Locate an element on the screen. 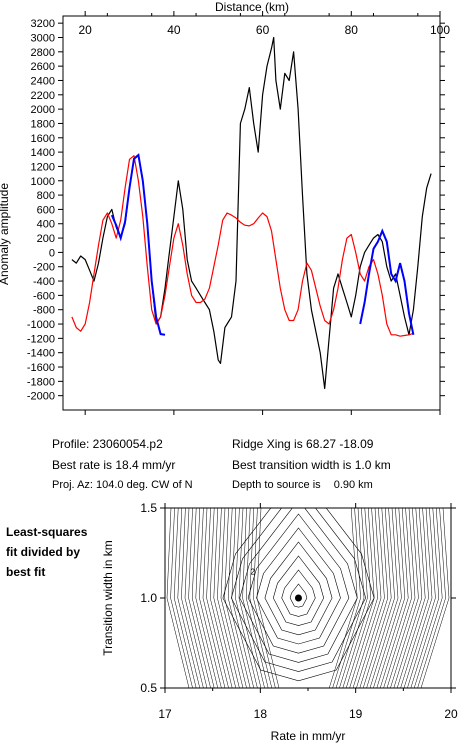  y-tick-label-6: 2000 is located at coordinates (43, 110).